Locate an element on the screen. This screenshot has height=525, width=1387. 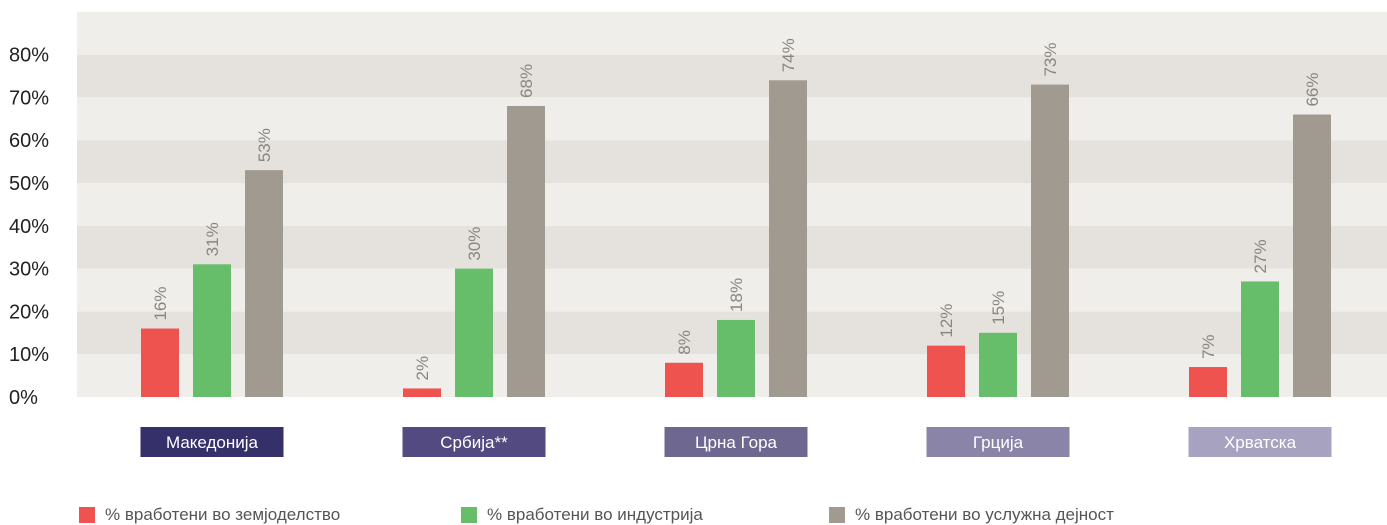
data-label: 18% is located at coordinates (736, 295).